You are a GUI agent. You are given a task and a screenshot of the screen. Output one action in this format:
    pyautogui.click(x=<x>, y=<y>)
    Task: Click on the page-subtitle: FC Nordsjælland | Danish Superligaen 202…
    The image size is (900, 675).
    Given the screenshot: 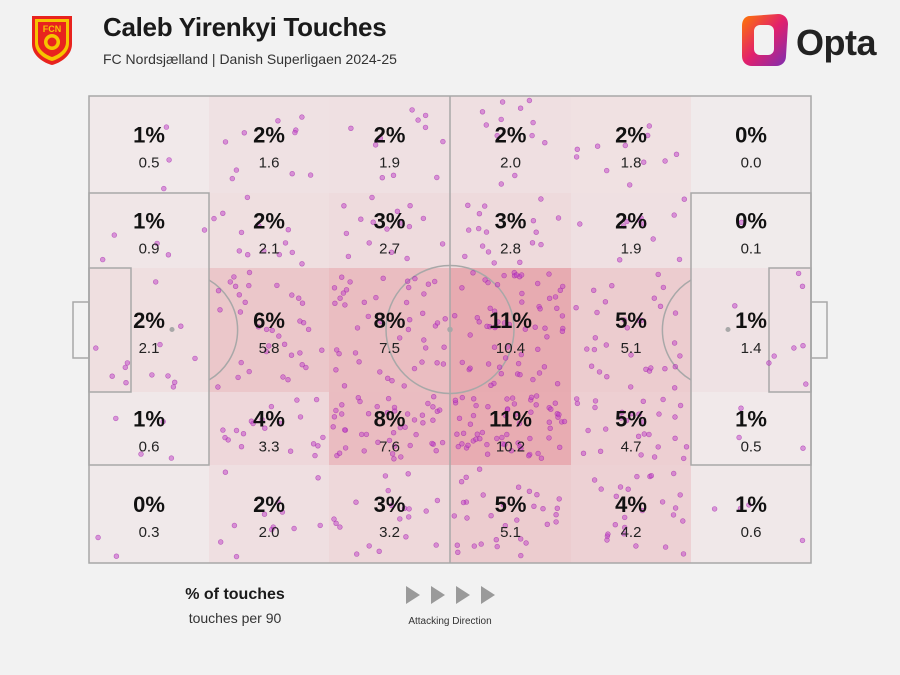 What is the action you would take?
    pyautogui.click(x=250, y=59)
    